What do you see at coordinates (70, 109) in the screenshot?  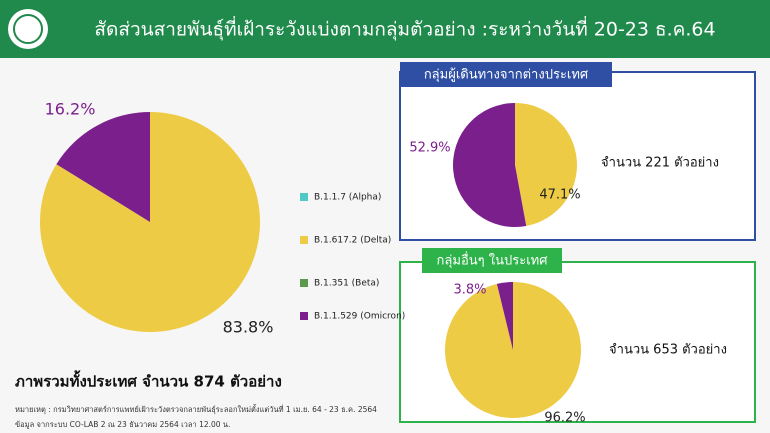 I see `data-label: 16.2%` at bounding box center [70, 109].